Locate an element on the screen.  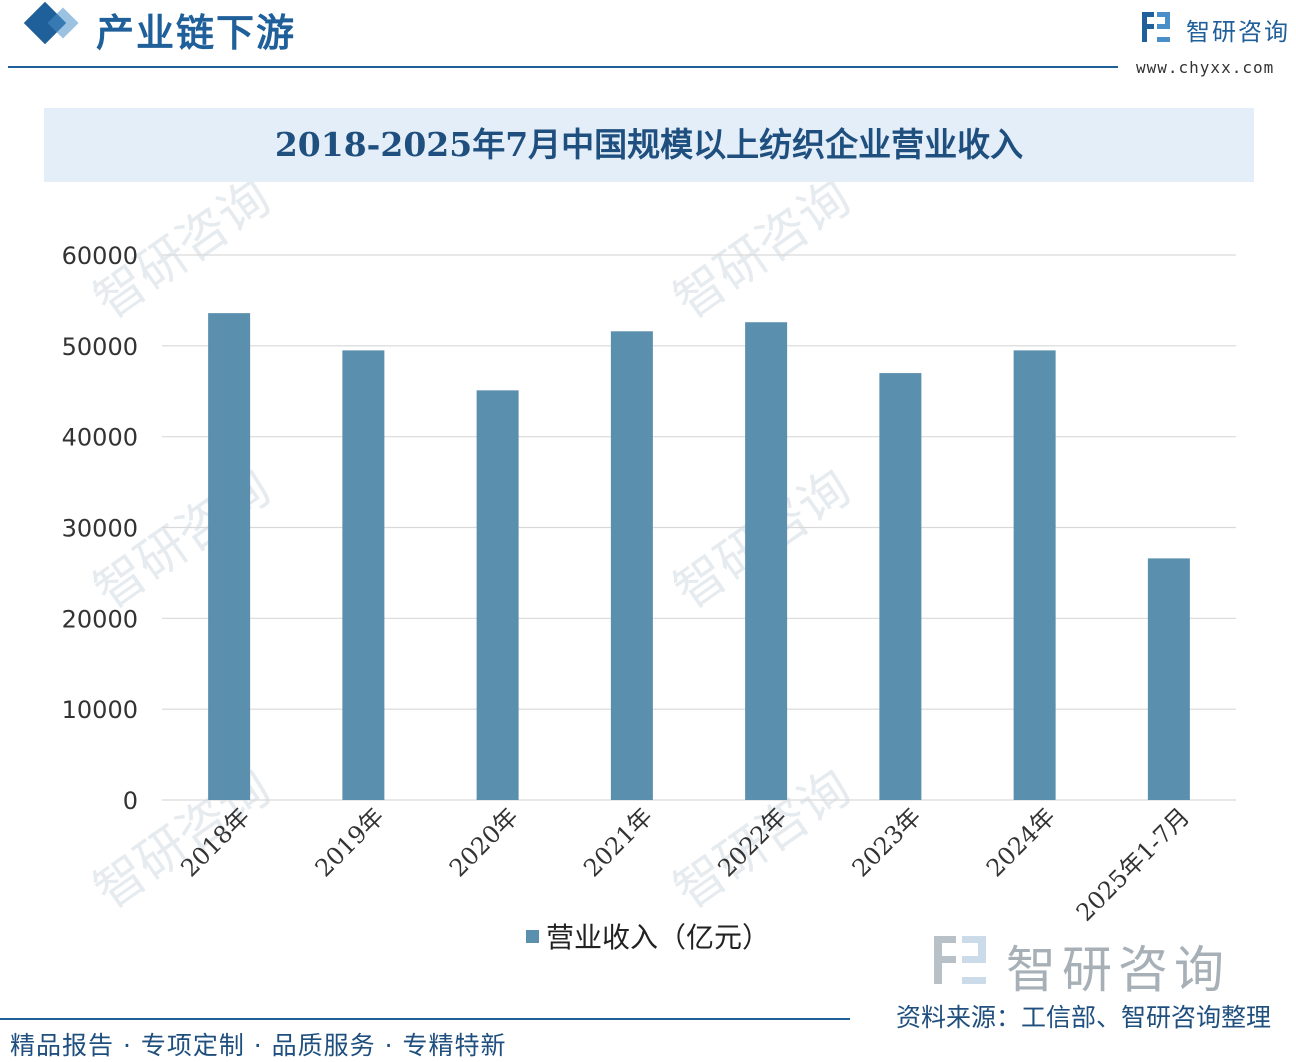
y-tick-label: 30000 is located at coordinates (100, 529).